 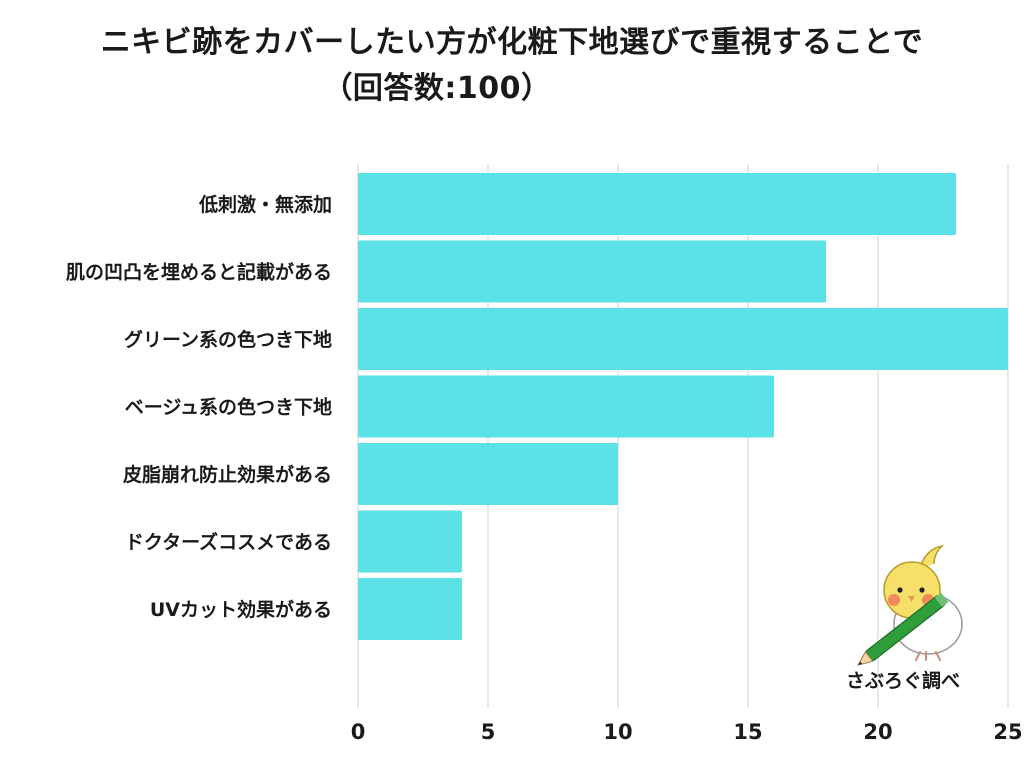 What do you see at coordinates (228, 339) in the screenshot?
I see `category-label-2: グリーン系の色つき下地` at bounding box center [228, 339].